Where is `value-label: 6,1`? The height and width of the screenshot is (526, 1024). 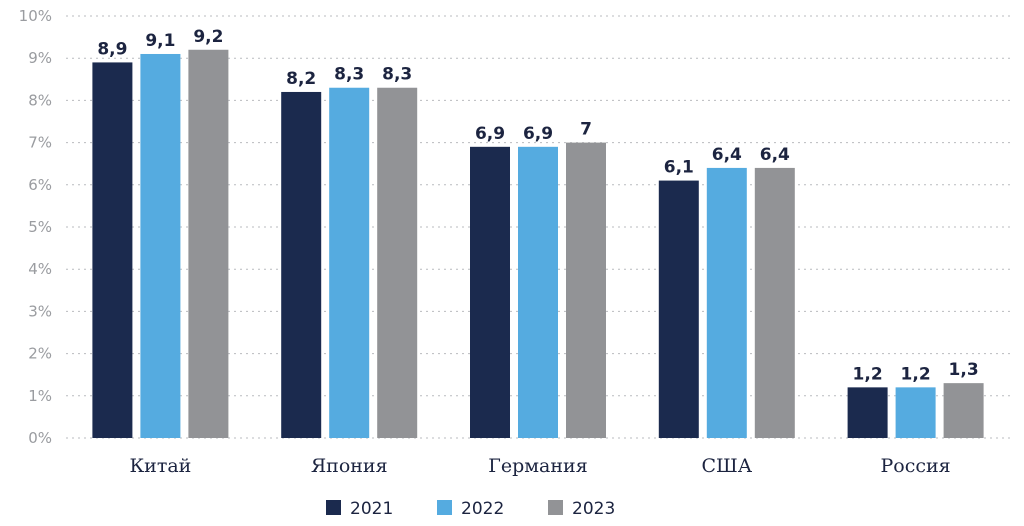
value-label: 6,1 is located at coordinates (679, 168).